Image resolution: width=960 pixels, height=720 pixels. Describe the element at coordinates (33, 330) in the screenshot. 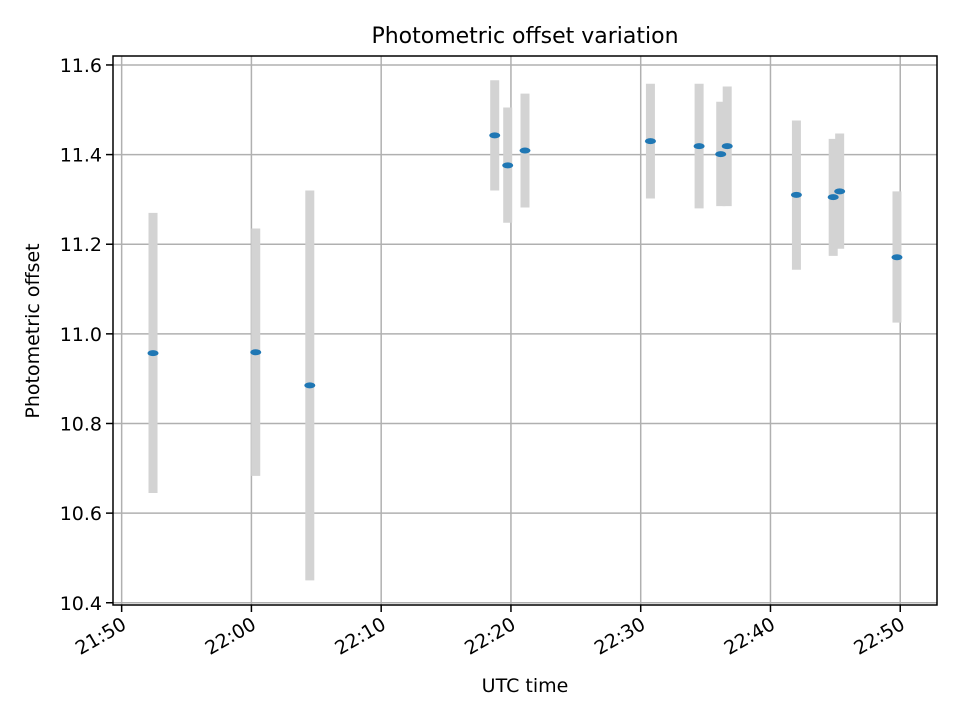

I see `y-axis-label: Photometric offset` at that location.